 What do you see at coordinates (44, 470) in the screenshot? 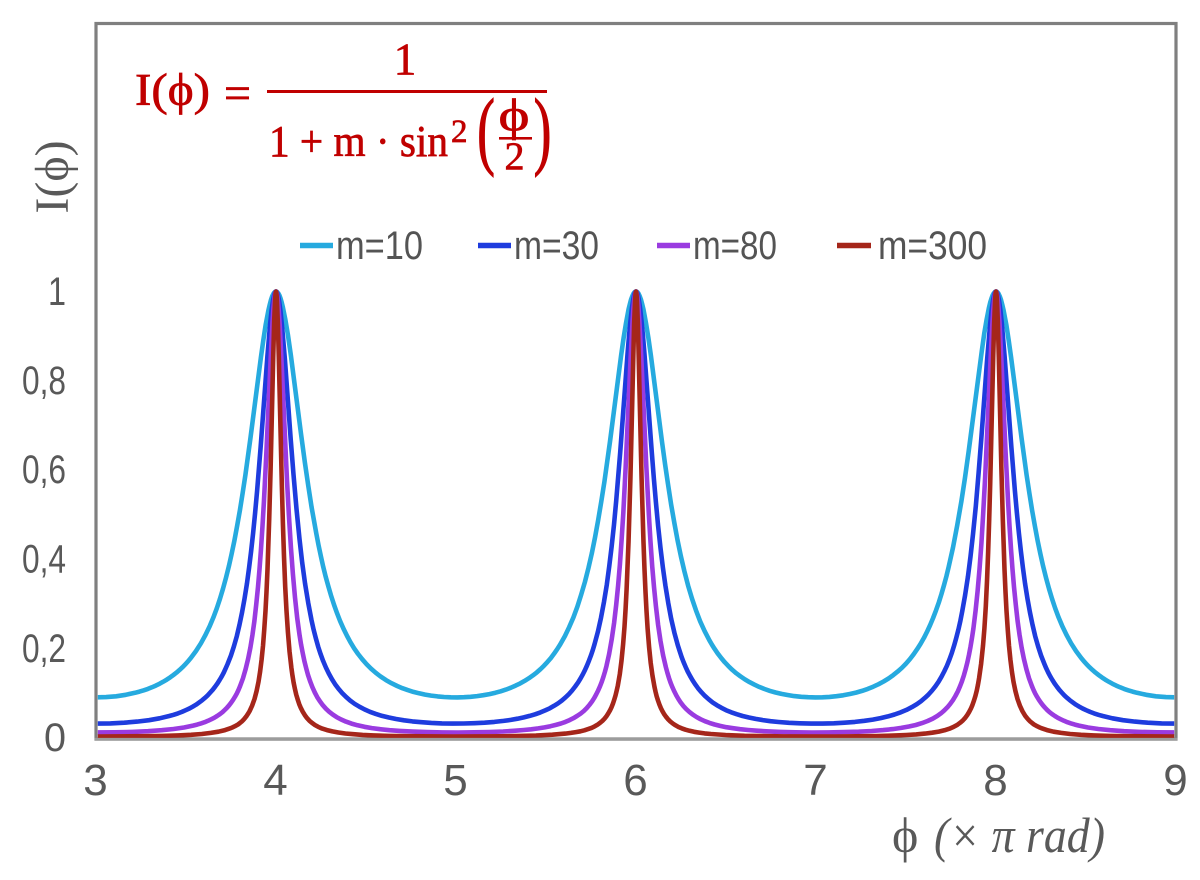
I see `svg-text: 0,6` at bounding box center [44, 470].